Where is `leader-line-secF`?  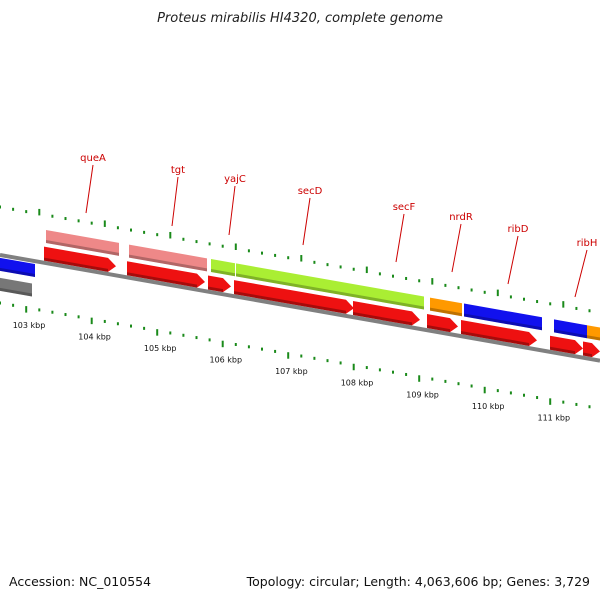 leader-line-secF is located at coordinates (400, 238).